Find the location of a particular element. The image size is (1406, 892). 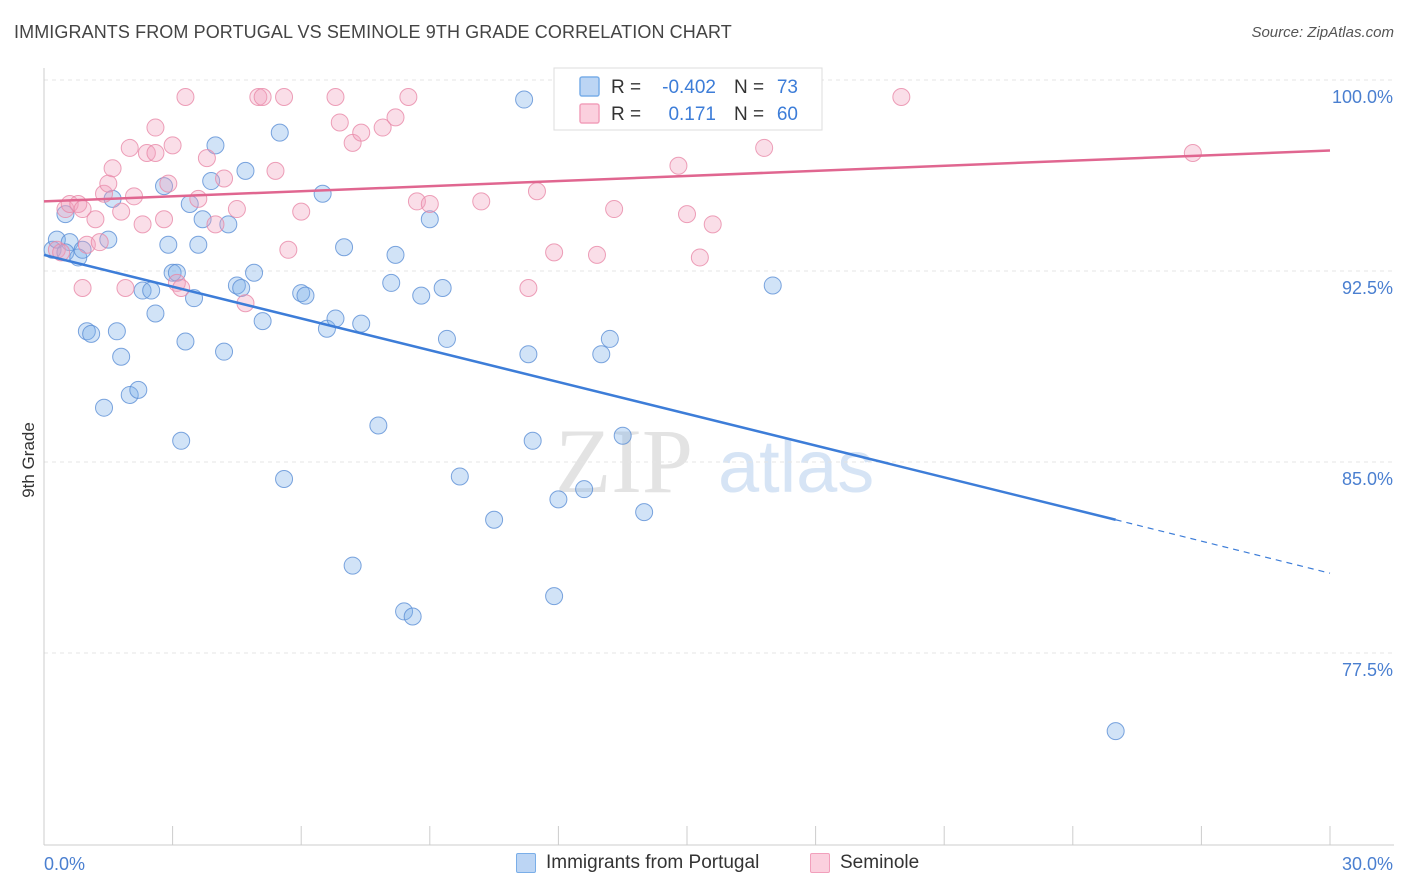

legend-swatch-portugal-bottom is located at coordinates (526, 863).